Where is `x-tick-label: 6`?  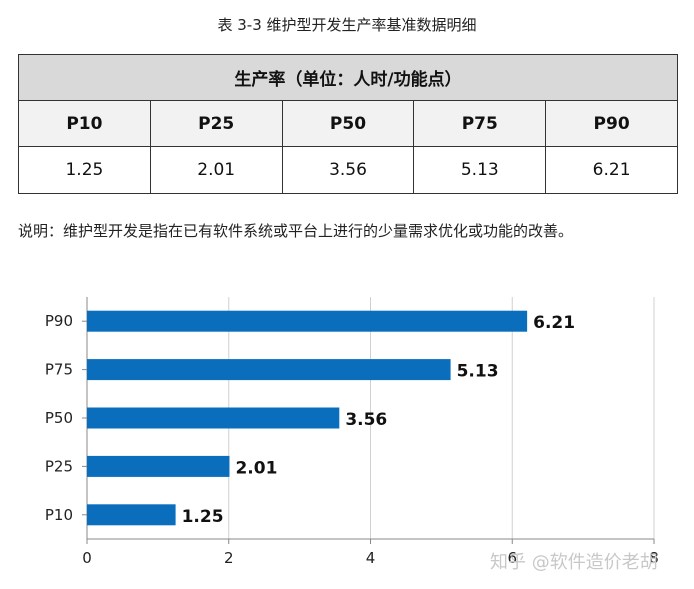
x-tick-label: 6 is located at coordinates (512, 558).